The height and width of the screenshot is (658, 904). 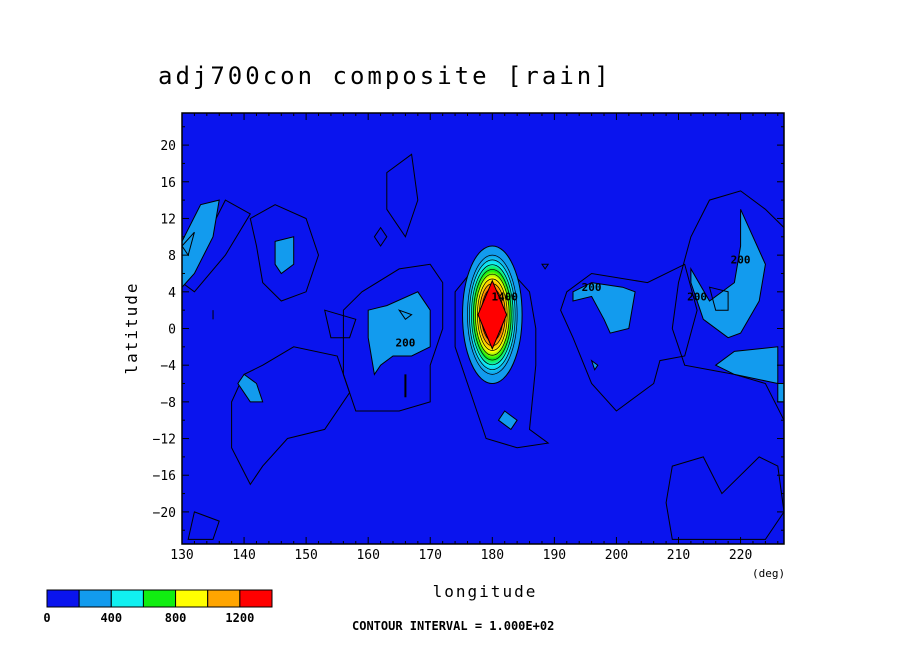 I want to click on y-tick-label: 8, so click(x=172, y=256).